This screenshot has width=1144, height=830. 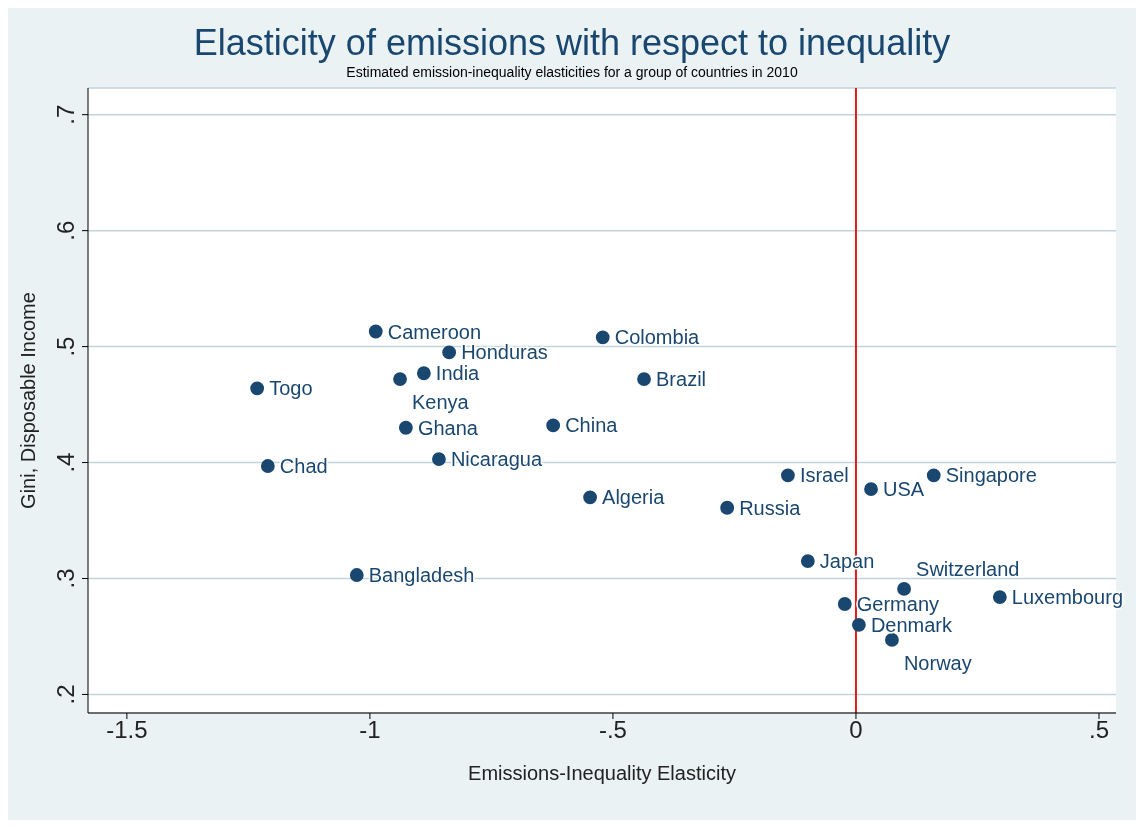 I want to click on x-axis-title: Emissions-Inequality Elasticity, so click(x=602, y=773).